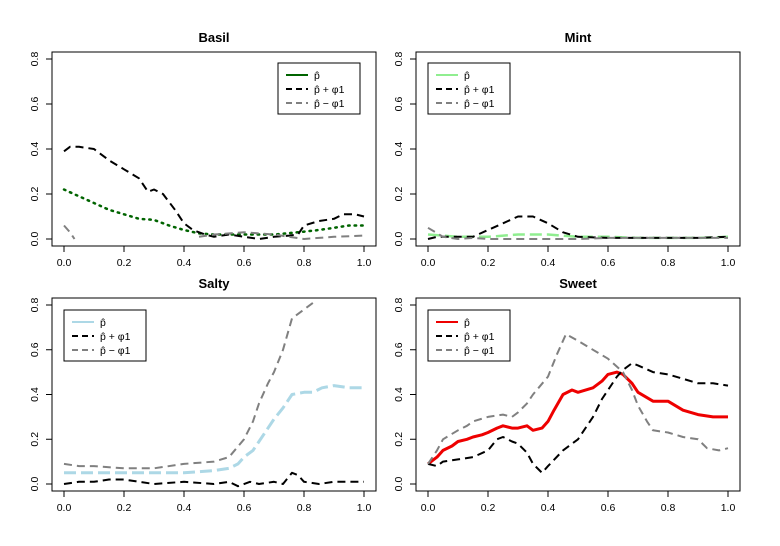 The image size is (780, 546). Describe the element at coordinates (214, 283) in the screenshot. I see `chart-title: Salty` at that location.